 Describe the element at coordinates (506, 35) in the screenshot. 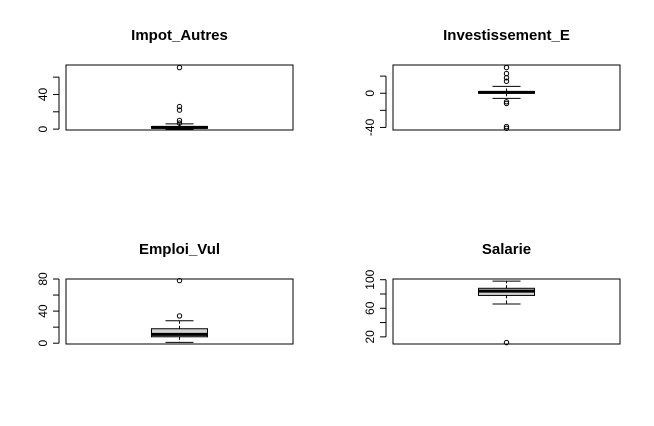

I see `chart-title: Investissement_E` at that location.